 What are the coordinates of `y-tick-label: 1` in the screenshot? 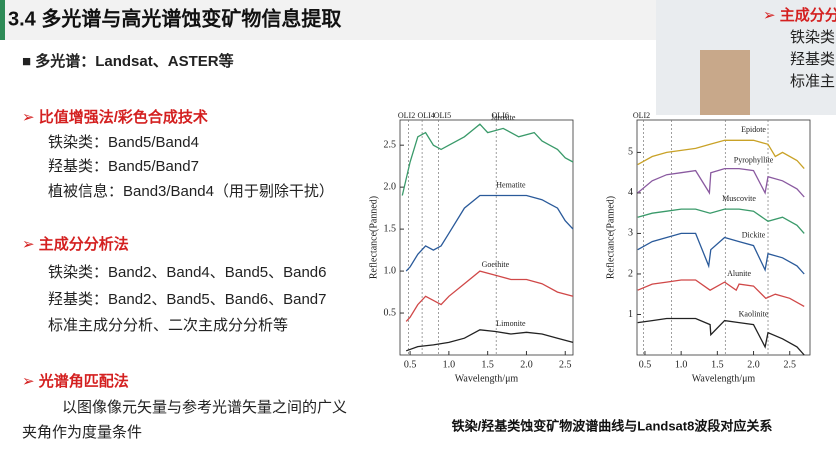 It's located at (630, 314).